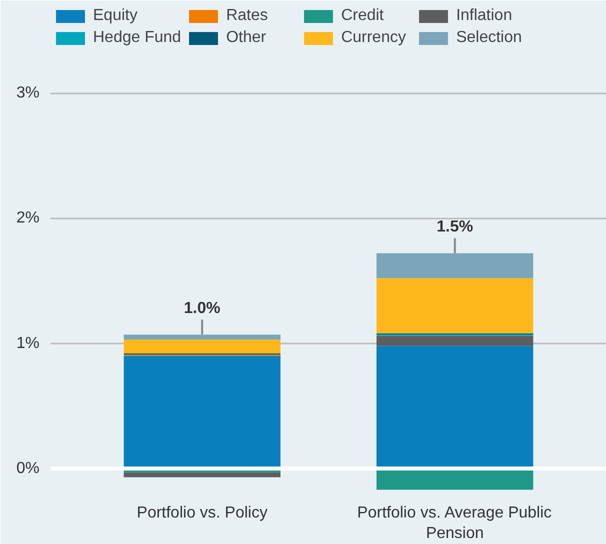 Image resolution: width=606 pixels, height=544 pixels. What do you see at coordinates (374, 38) in the screenshot?
I see `legend-label: Currency` at bounding box center [374, 38].